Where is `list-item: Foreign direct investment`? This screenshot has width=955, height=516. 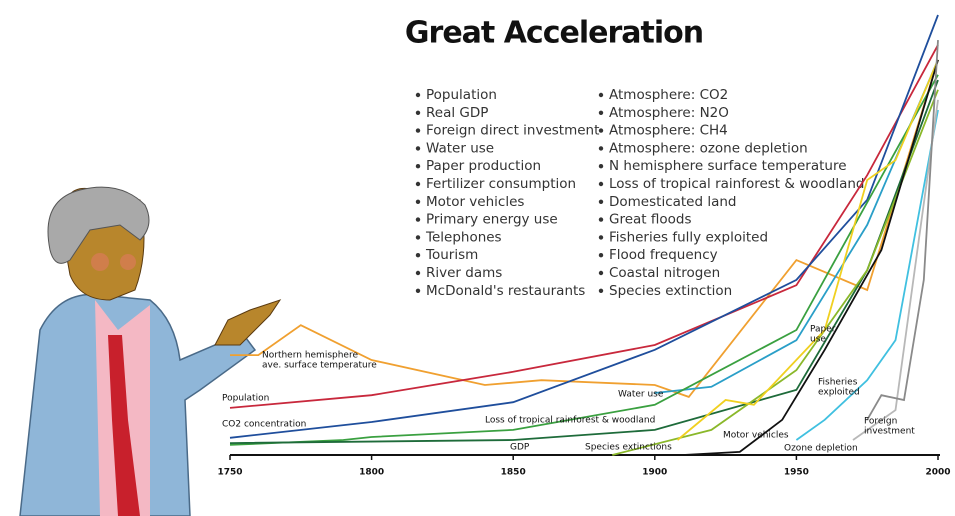 list-item: Foreign direct investment is located at coordinates (512, 131).